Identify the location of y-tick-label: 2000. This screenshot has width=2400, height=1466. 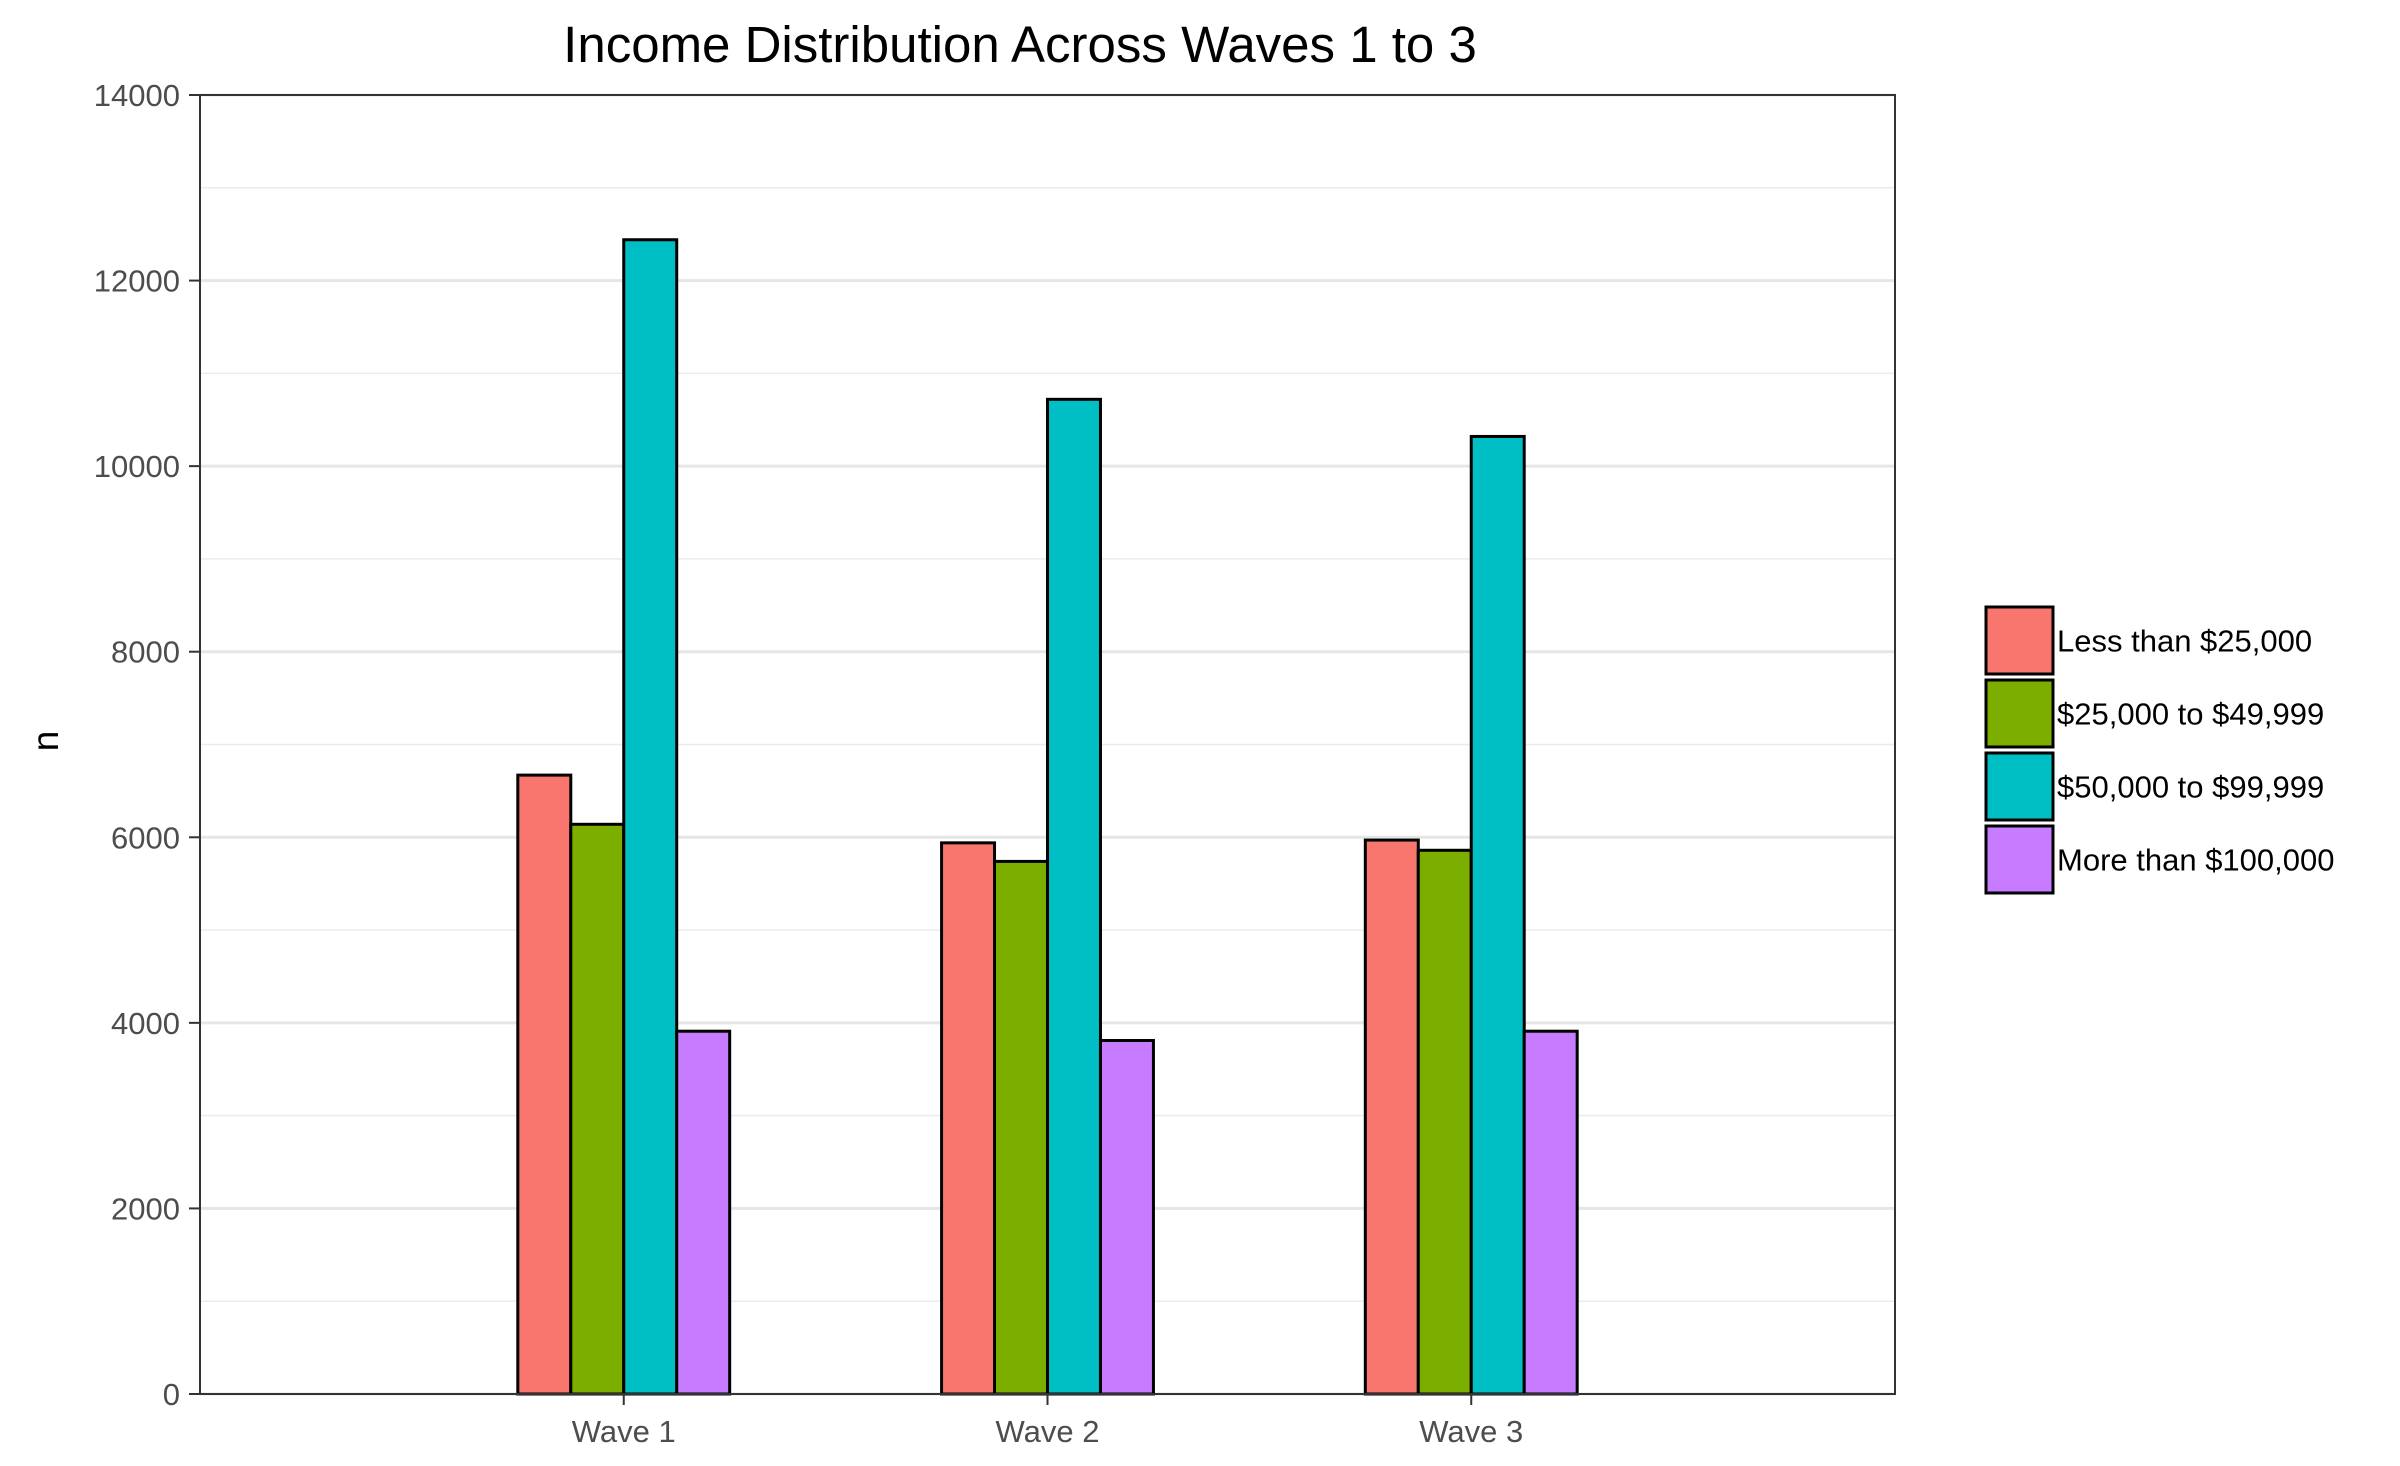
(145, 1208).